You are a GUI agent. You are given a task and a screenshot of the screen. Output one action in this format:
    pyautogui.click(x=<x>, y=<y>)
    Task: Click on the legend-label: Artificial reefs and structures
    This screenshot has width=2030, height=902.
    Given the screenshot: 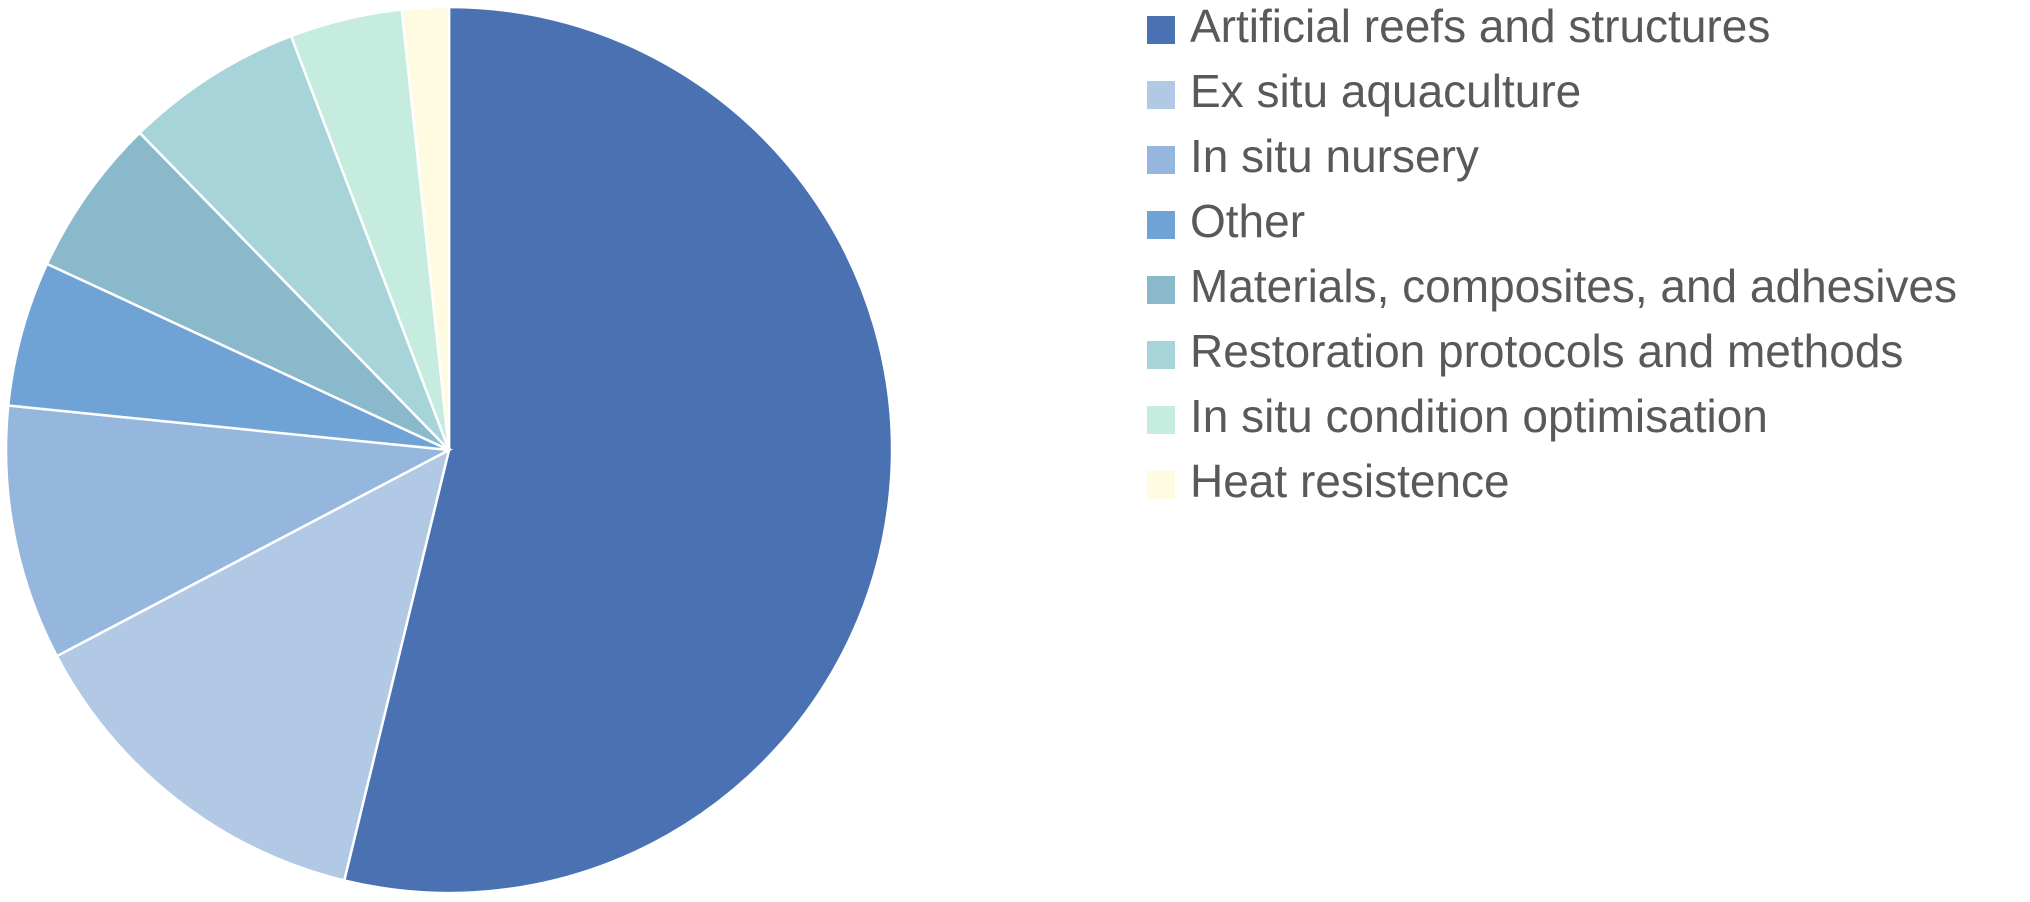 What is the action you would take?
    pyautogui.click(x=1480, y=26)
    